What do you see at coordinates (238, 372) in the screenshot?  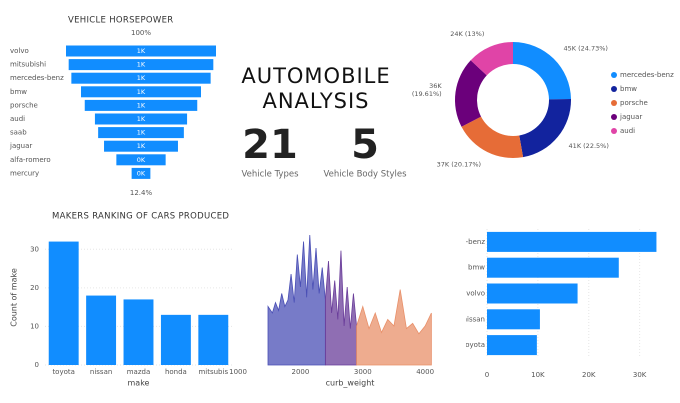 I see `x-tick-label: 1000` at bounding box center [238, 372].